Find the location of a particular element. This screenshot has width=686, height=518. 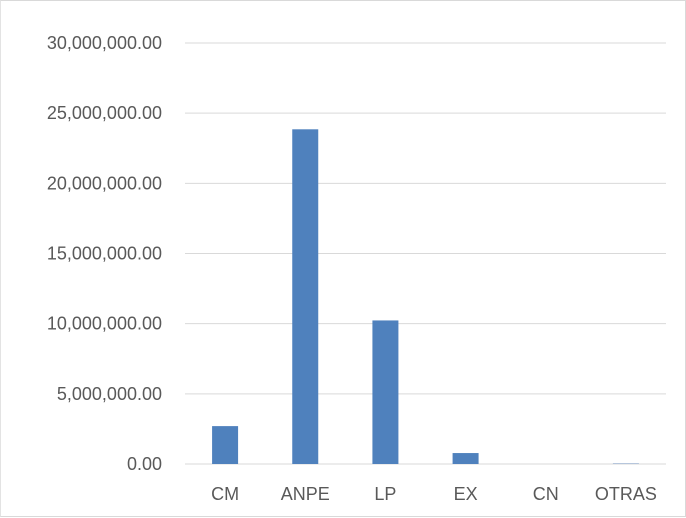

bar-ex is located at coordinates (465, 458).